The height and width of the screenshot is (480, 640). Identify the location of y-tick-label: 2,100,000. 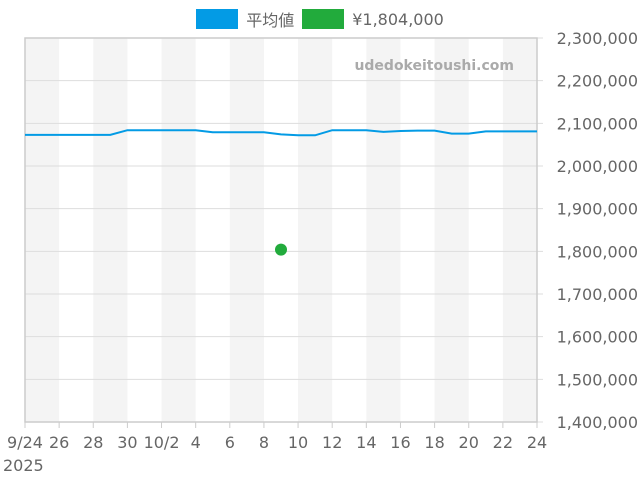
(597, 123).